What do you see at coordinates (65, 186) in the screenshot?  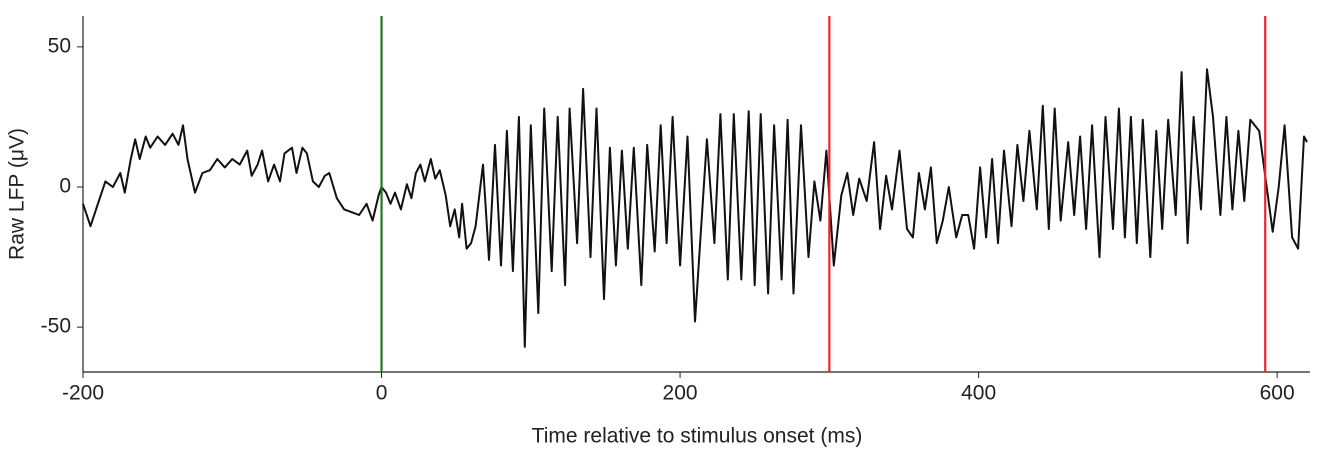 I see `y-tick-label: 0` at bounding box center [65, 186].